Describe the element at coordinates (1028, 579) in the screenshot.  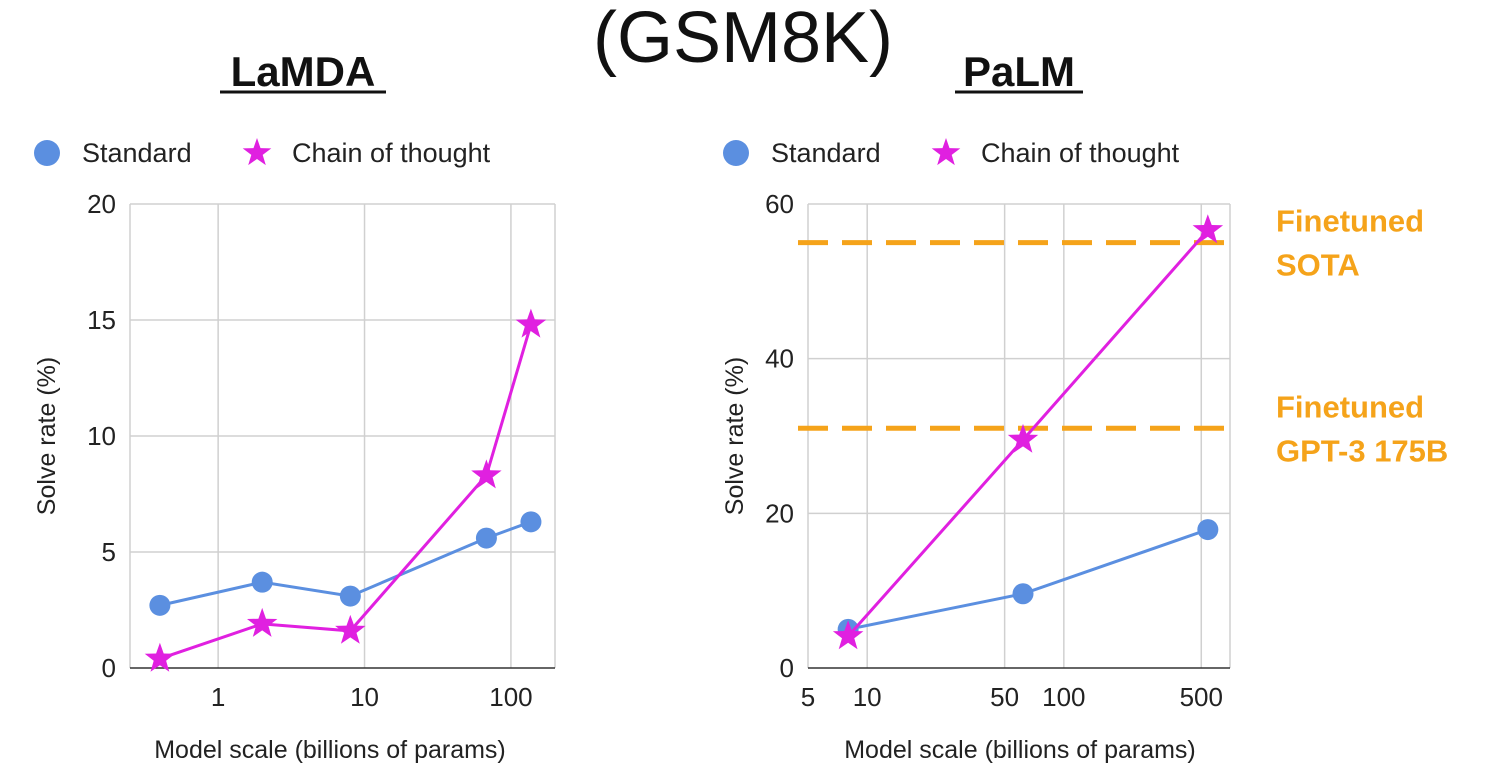
I see `series-line-standard` at that location.